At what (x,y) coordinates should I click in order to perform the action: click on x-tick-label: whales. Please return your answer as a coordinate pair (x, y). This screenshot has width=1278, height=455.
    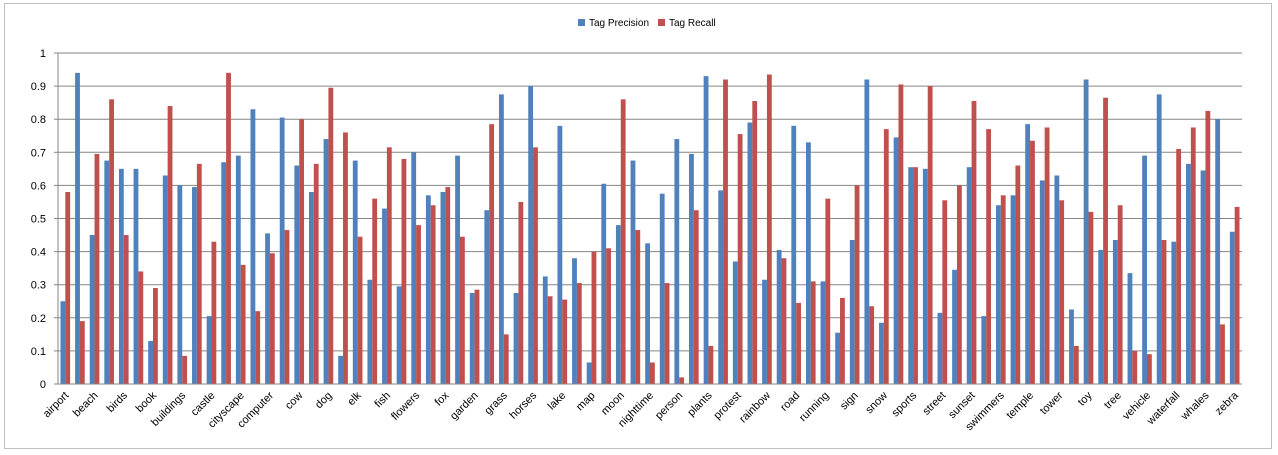
    Looking at the image, I should click on (1195, 406).